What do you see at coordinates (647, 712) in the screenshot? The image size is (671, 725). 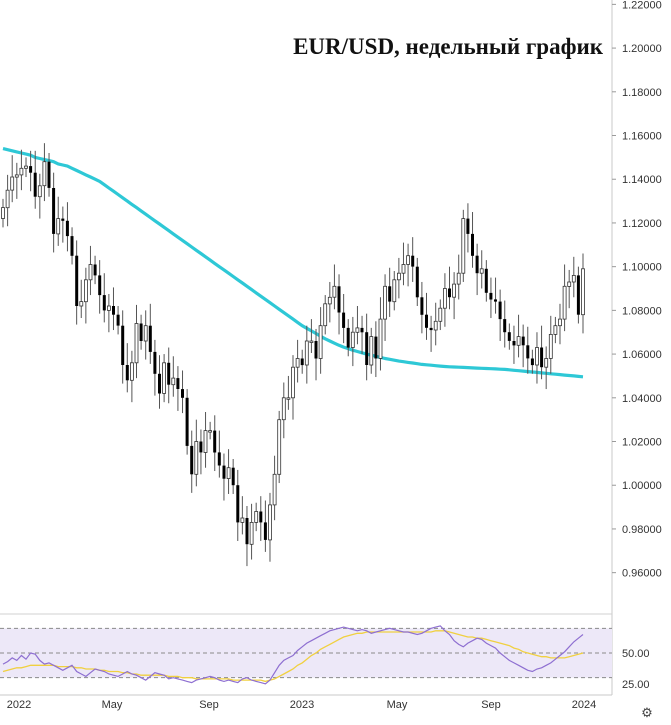 I see `settings-gear-icon: ⚙` at bounding box center [647, 712].